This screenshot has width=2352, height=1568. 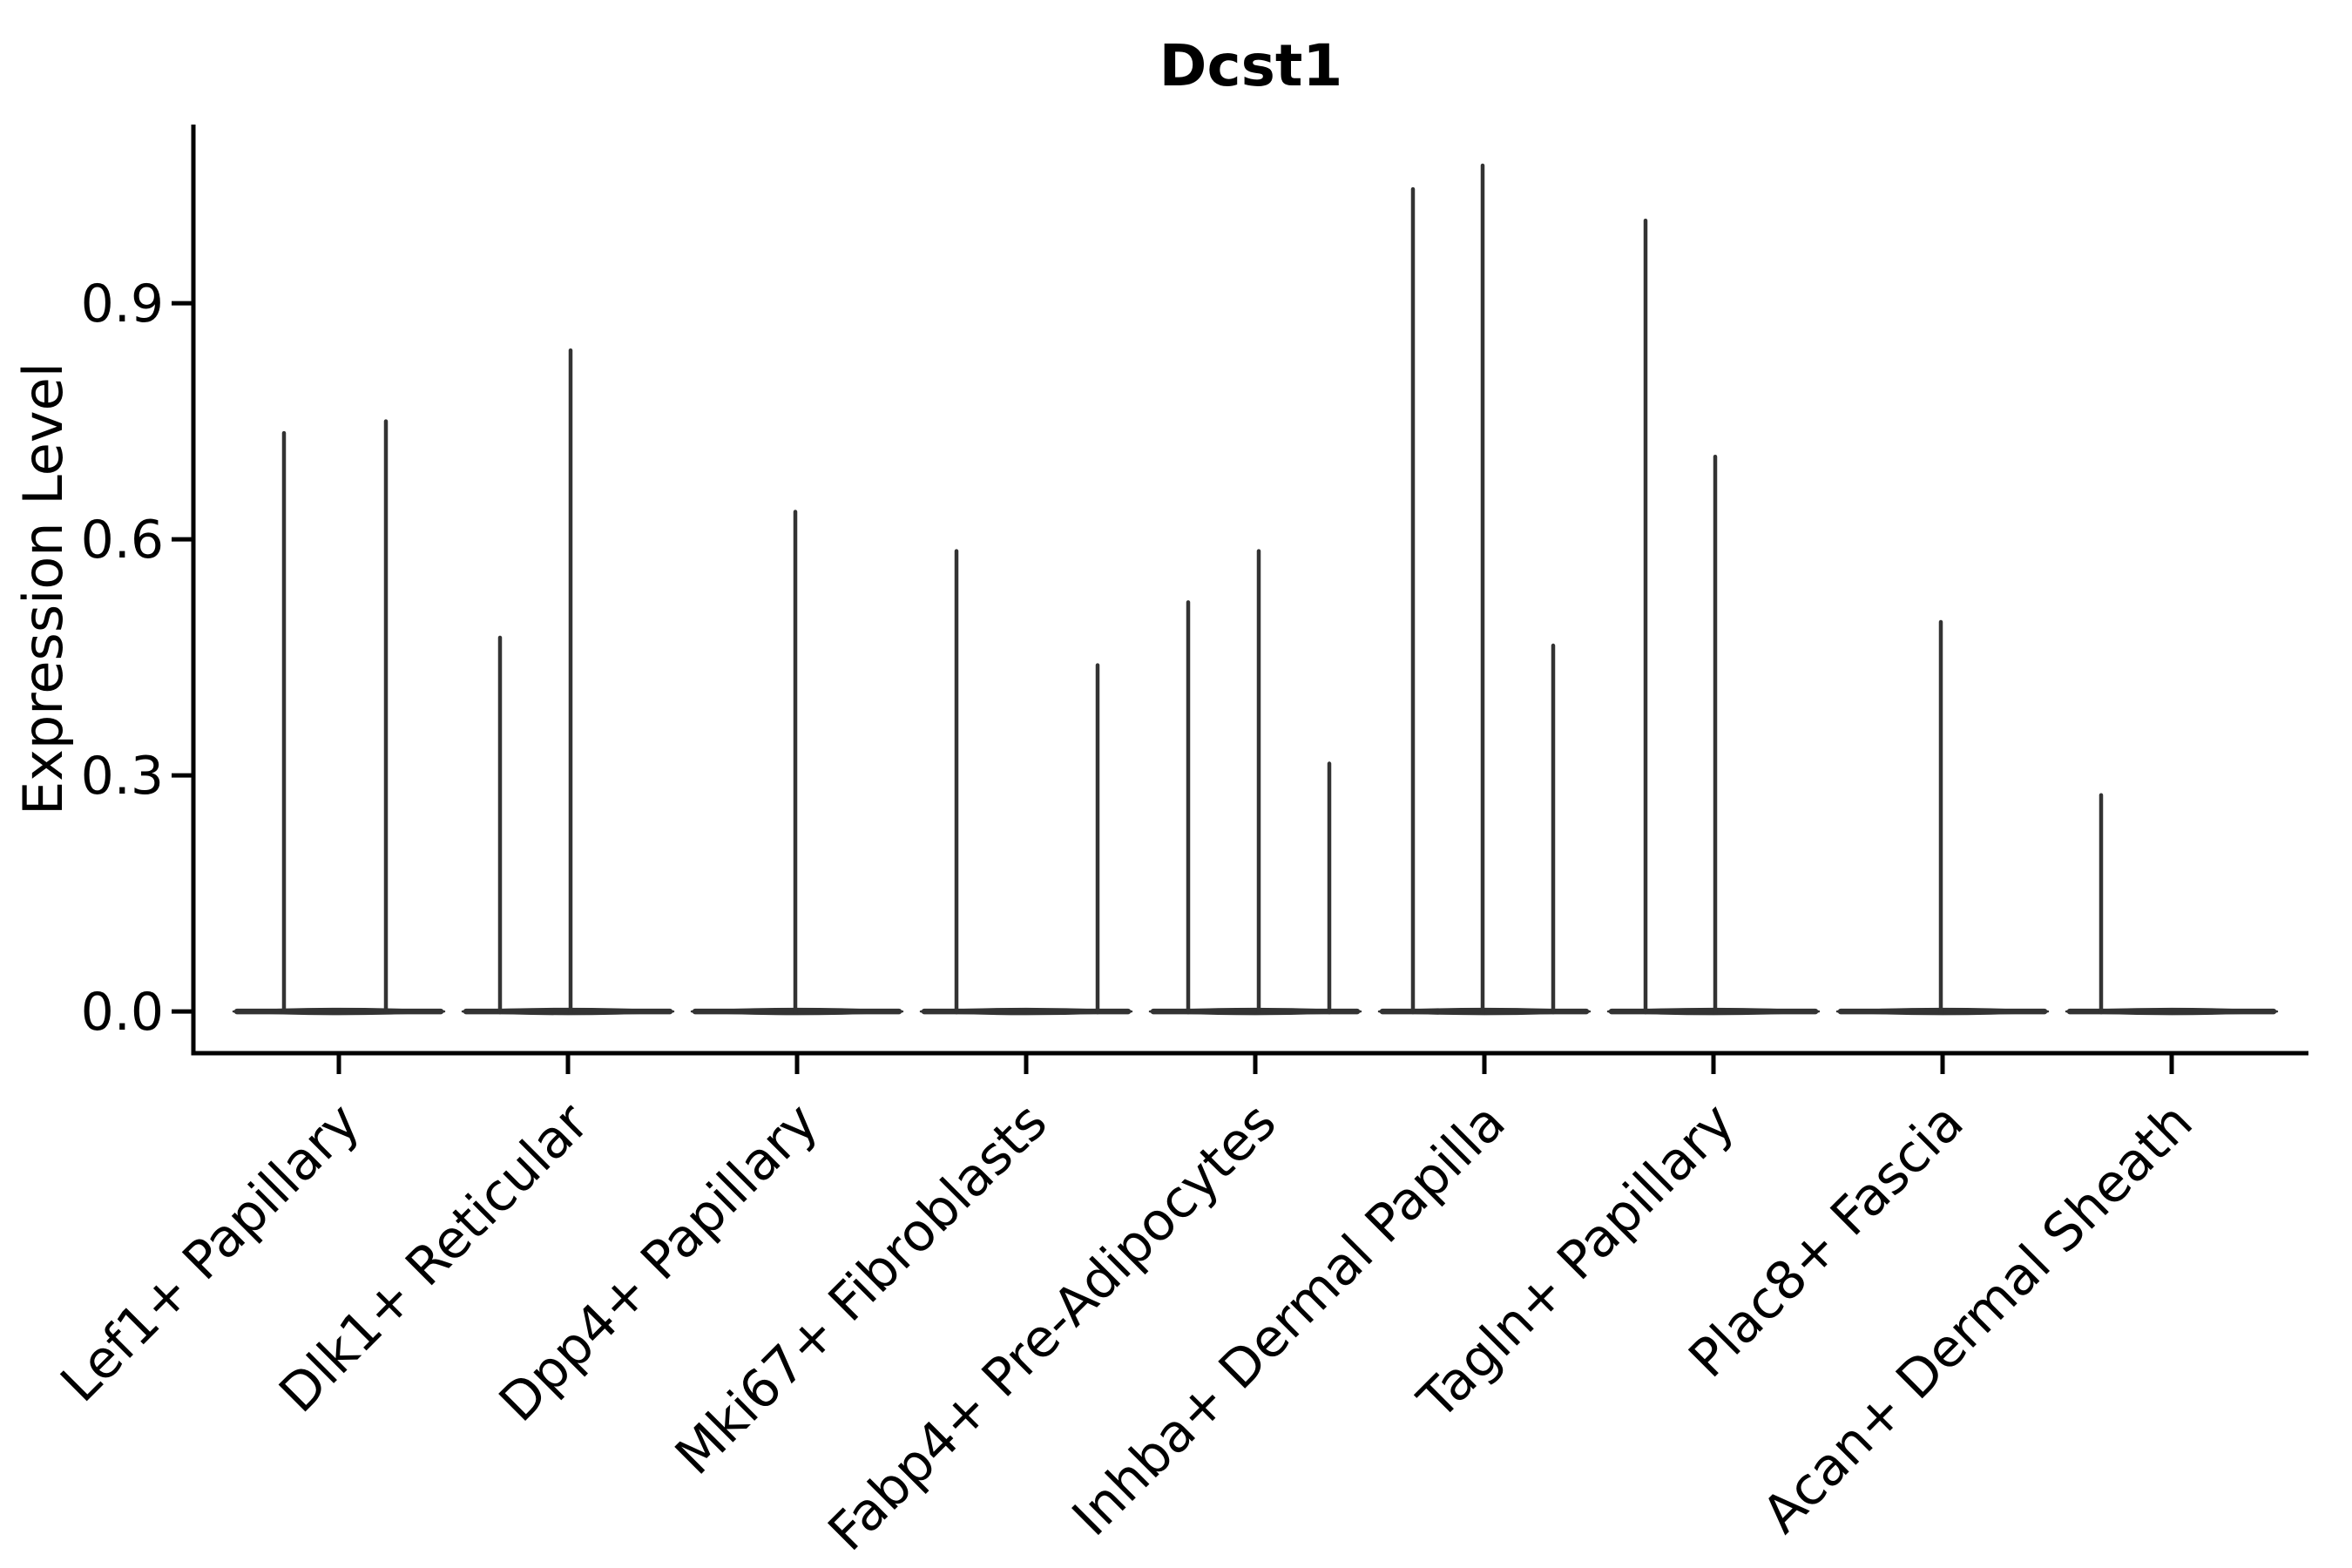 What do you see at coordinates (122, 540) in the screenshot?
I see `y-tick-label: 0.6` at bounding box center [122, 540].